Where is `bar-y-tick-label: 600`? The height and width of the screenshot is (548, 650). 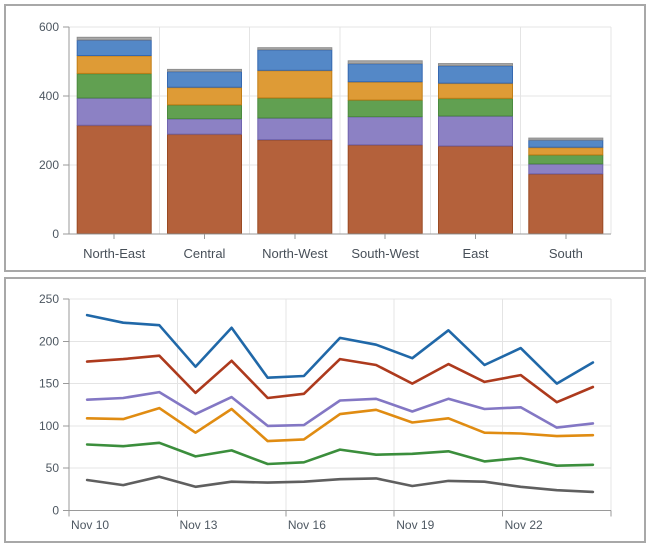 bar-y-tick-label: 600 is located at coordinates (49, 27).